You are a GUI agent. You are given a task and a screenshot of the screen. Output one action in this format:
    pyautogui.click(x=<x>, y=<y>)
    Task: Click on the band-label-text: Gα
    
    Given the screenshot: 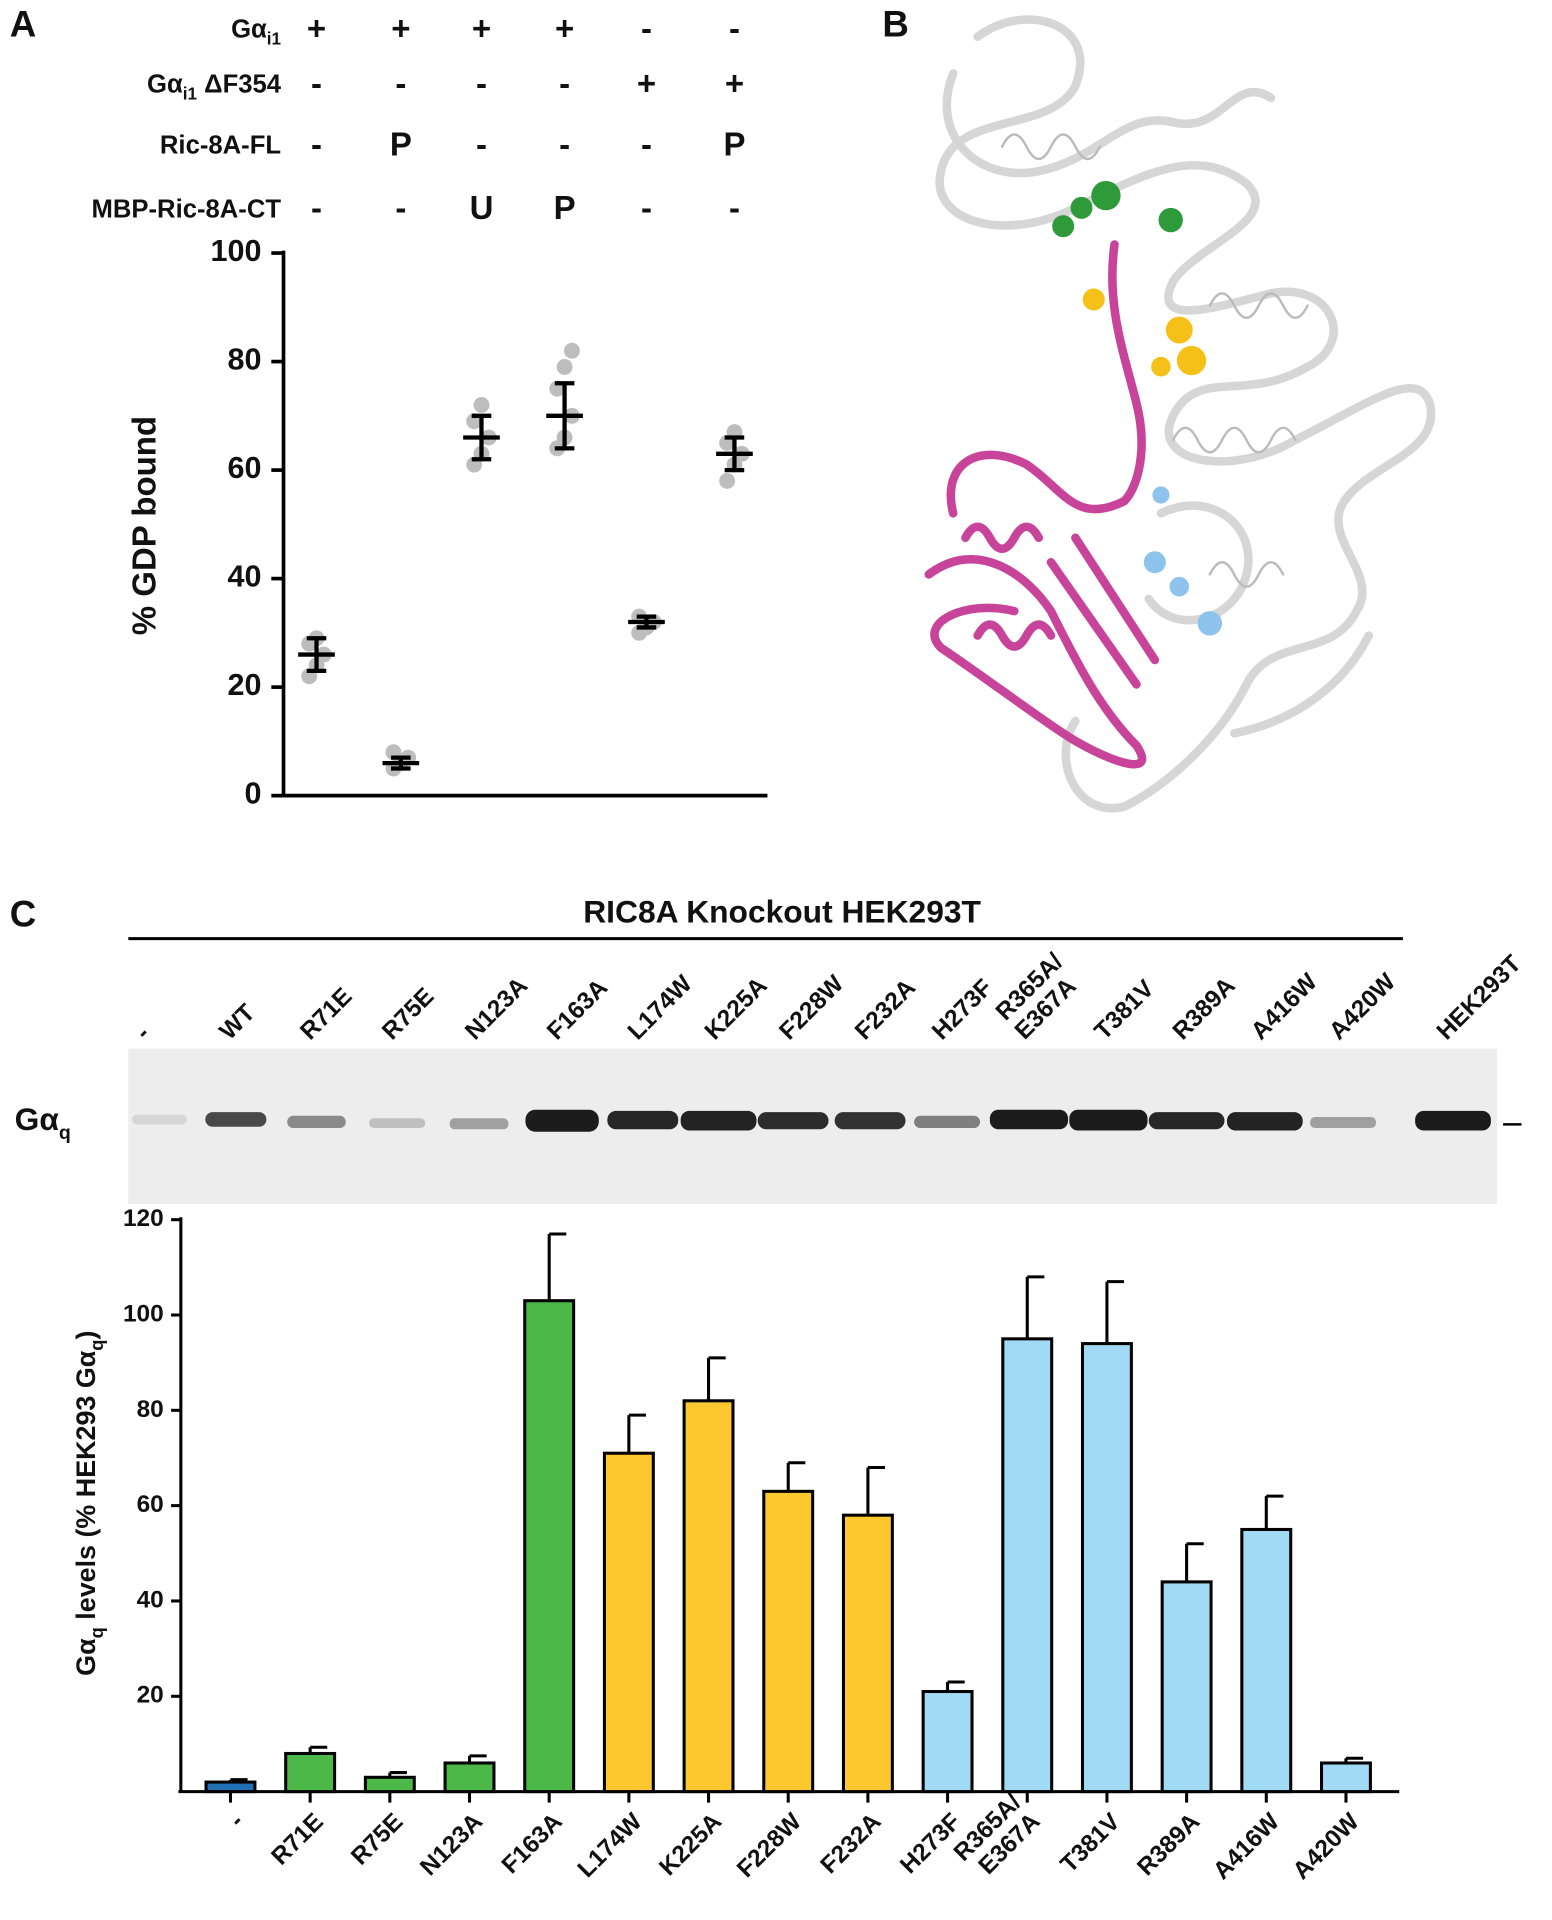 What is the action you would take?
    pyautogui.click(x=37, y=1119)
    